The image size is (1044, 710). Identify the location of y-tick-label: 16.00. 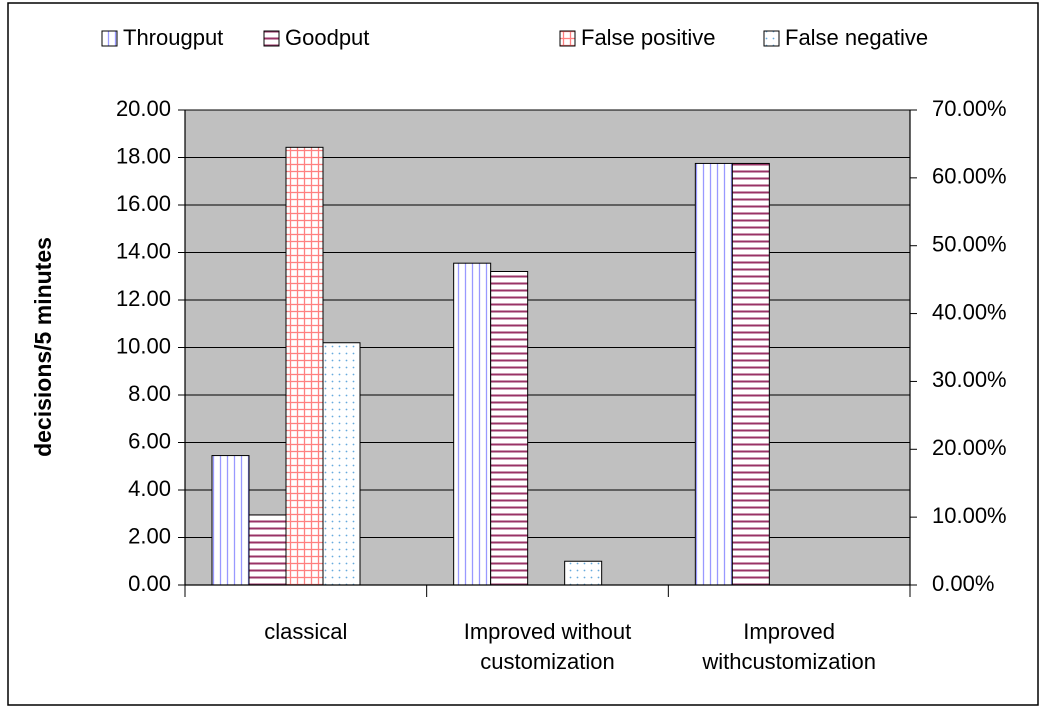
(143, 203).